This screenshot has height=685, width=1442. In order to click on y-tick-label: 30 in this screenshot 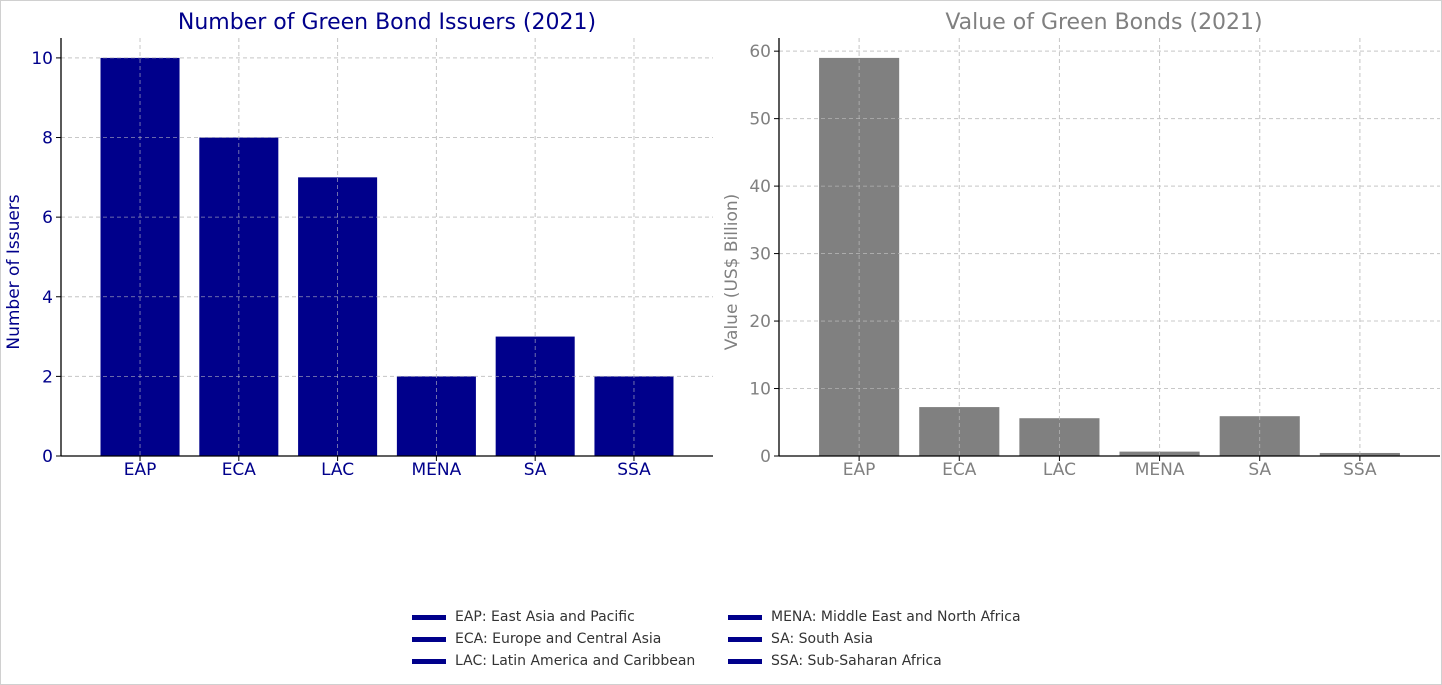, I will do `click(760, 255)`.